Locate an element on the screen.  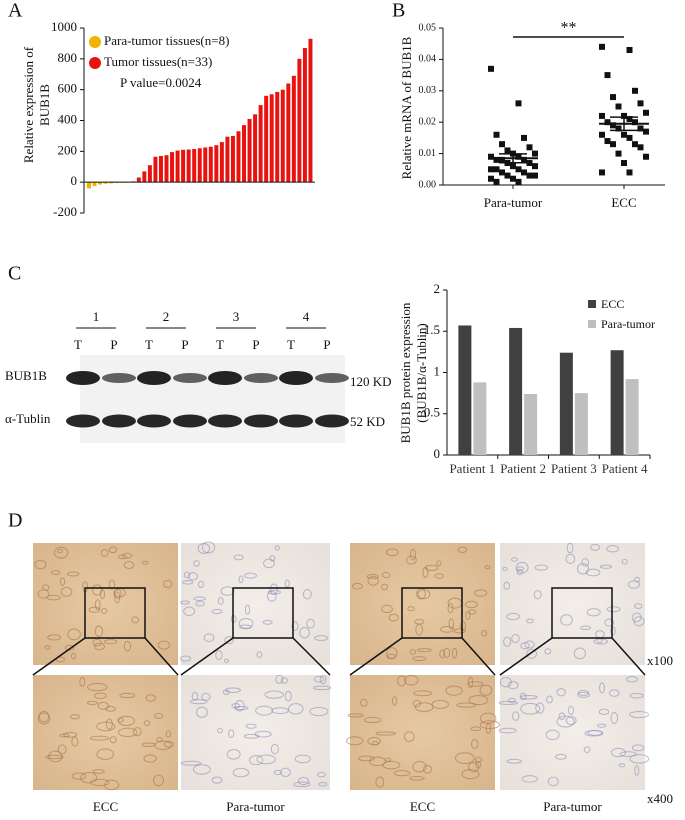
x-tick-label: Para-tumor is located at coordinates (513, 202).